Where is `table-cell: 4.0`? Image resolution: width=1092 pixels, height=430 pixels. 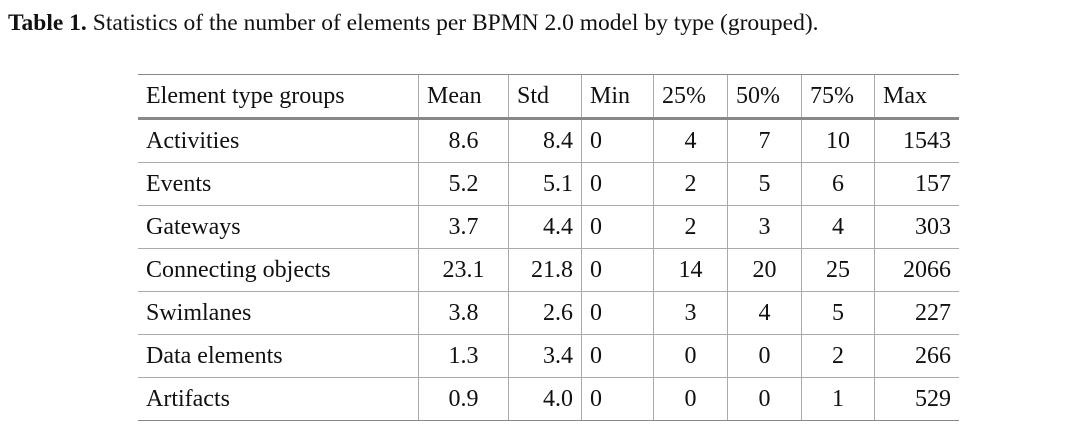 table-cell: 4.0 is located at coordinates (545, 399).